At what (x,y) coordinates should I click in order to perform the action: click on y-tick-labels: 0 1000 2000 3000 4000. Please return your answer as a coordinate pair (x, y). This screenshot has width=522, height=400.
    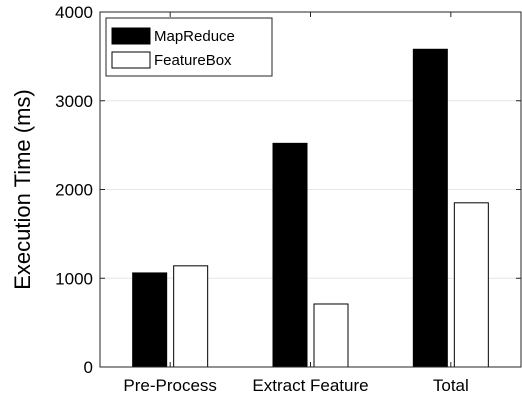
    Looking at the image, I should click on (74, 190).